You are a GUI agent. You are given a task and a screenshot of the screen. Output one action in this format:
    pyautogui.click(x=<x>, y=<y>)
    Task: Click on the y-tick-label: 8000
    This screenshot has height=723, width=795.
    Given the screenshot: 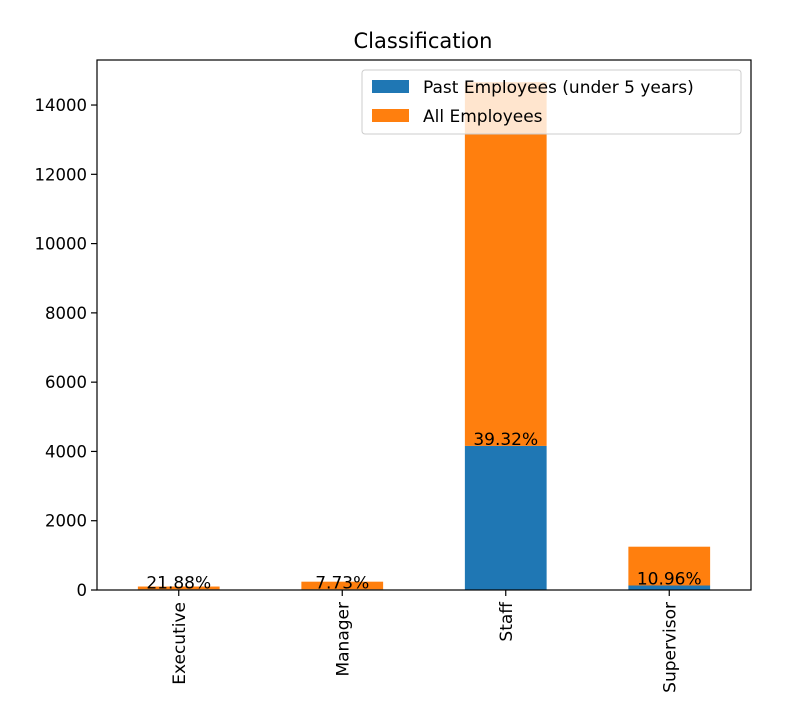 What is the action you would take?
    pyautogui.click(x=66, y=313)
    